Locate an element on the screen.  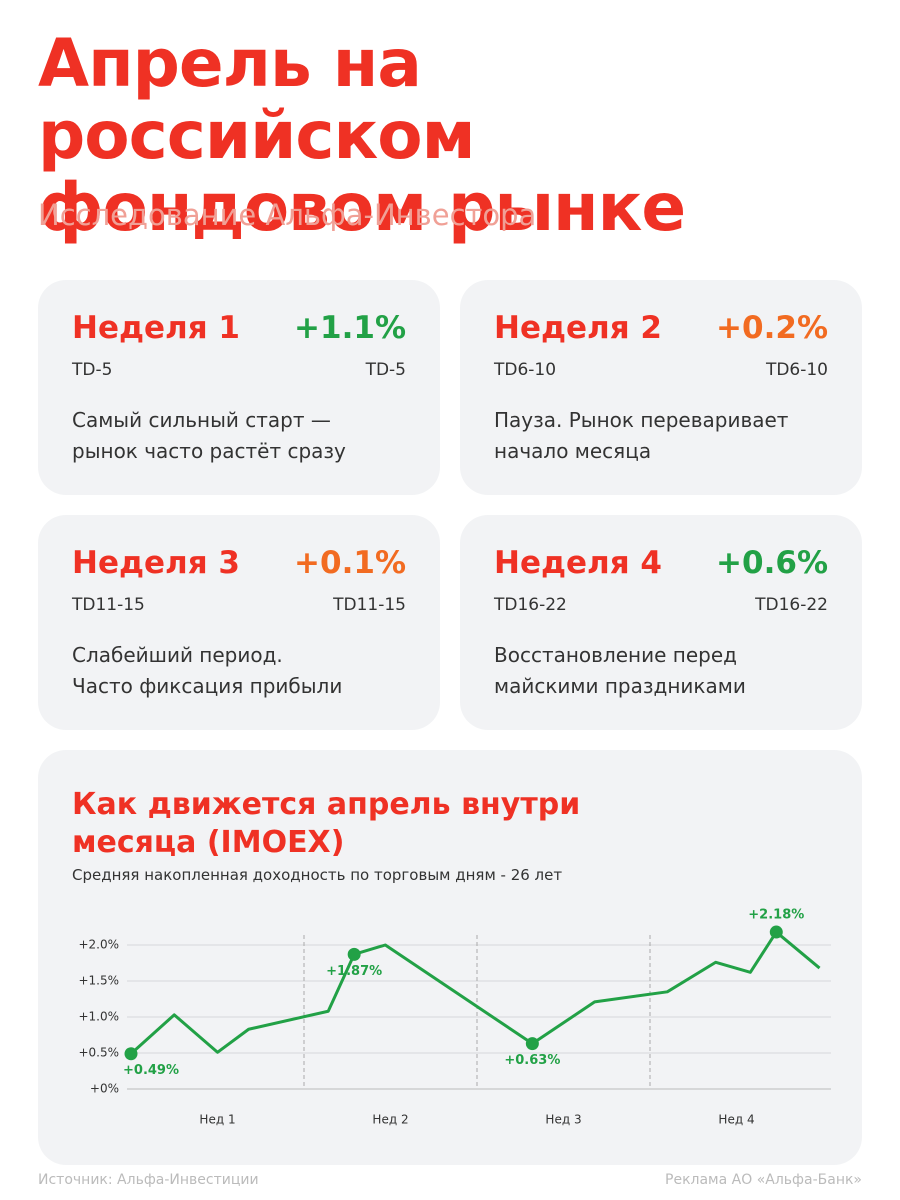
data-label: +0.63% is located at coordinates (532, 1060).